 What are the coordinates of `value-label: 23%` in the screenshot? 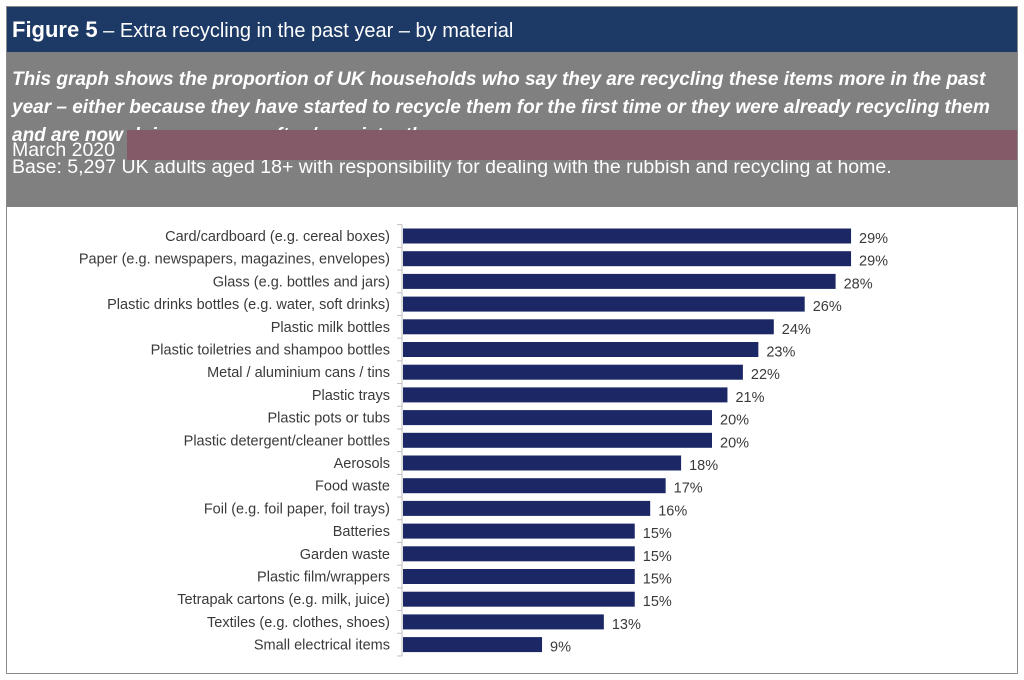 It's located at (780, 353).